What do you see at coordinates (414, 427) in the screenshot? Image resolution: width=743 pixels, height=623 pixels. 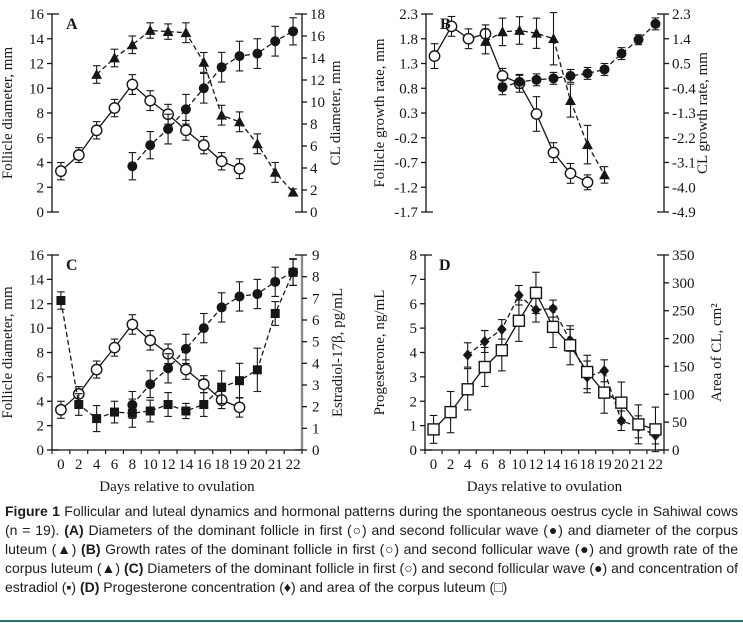 I see `svg-text: 1` at bounding box center [414, 427].